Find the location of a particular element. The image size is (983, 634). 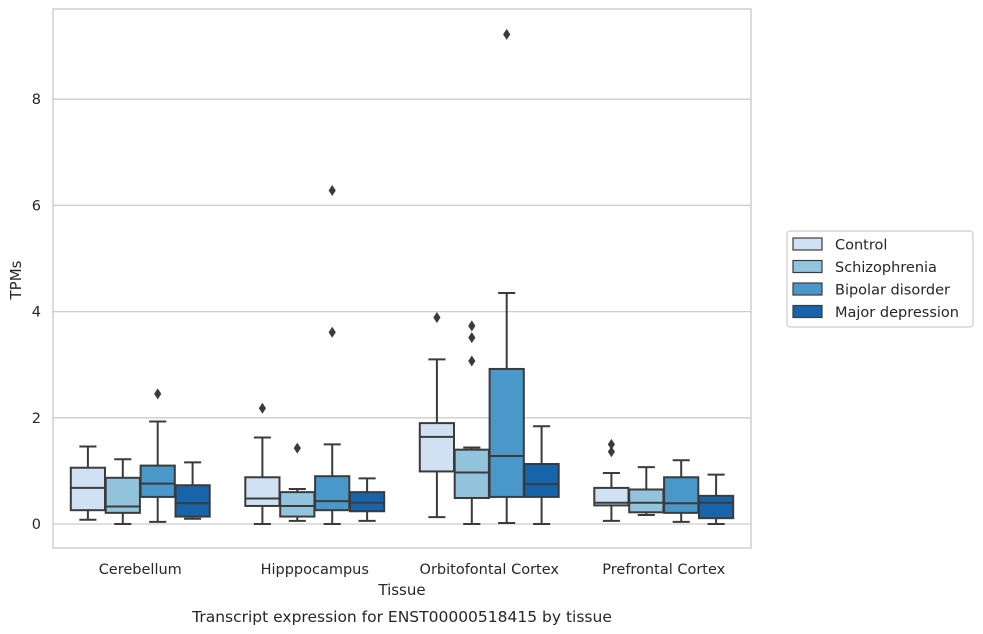

legend-label: Major depression is located at coordinates (897, 313).